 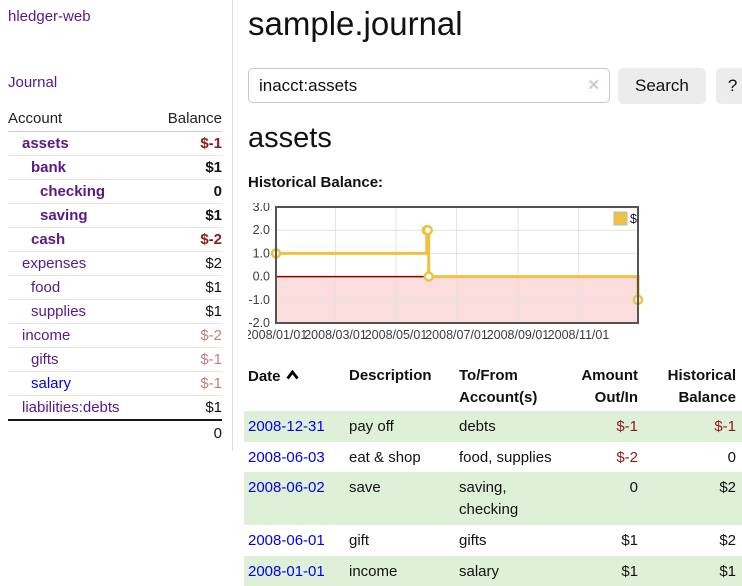 I want to click on transaction-row: 2008-12-31 pay off debts $-1 $-1, so click(x=493, y=426).